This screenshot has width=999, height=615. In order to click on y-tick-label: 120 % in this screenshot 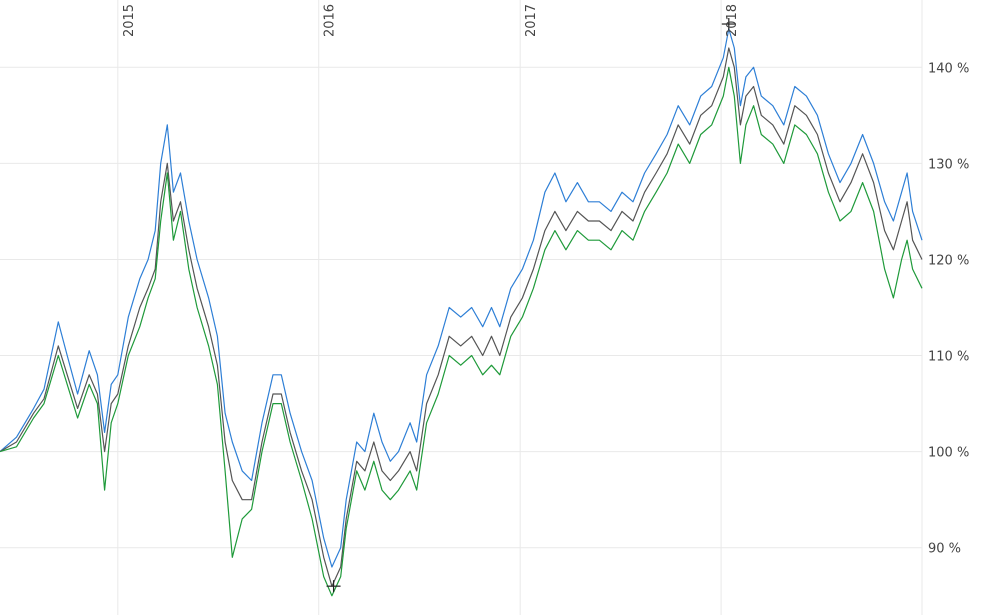, I will do `click(948, 260)`.